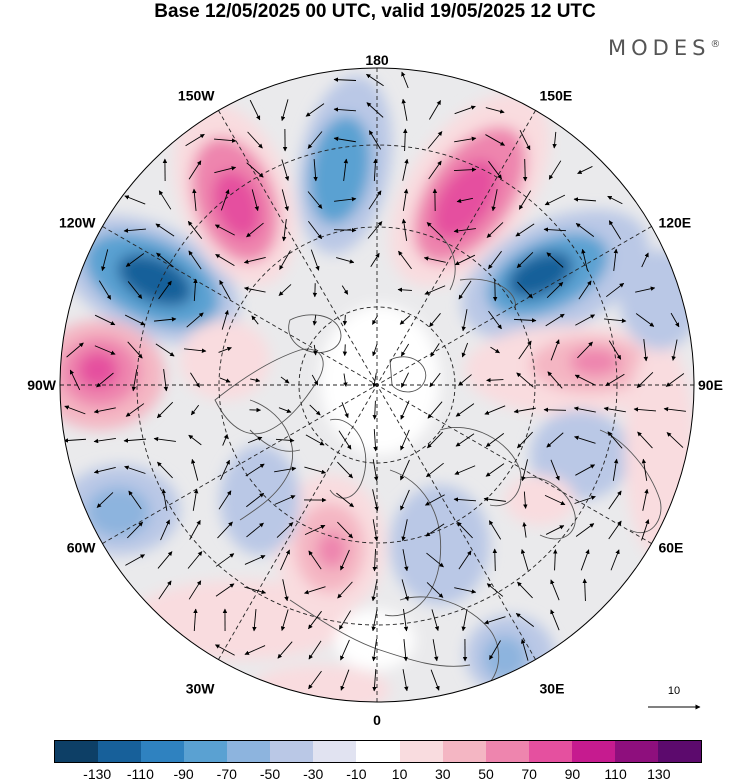  I want to click on reference-vector: 10, so click(674, 697).